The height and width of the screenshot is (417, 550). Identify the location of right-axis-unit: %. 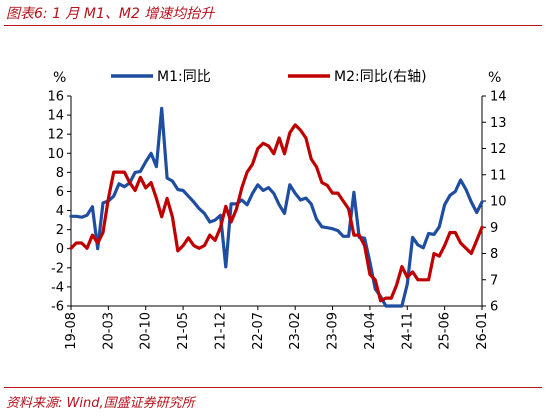
(494, 78).